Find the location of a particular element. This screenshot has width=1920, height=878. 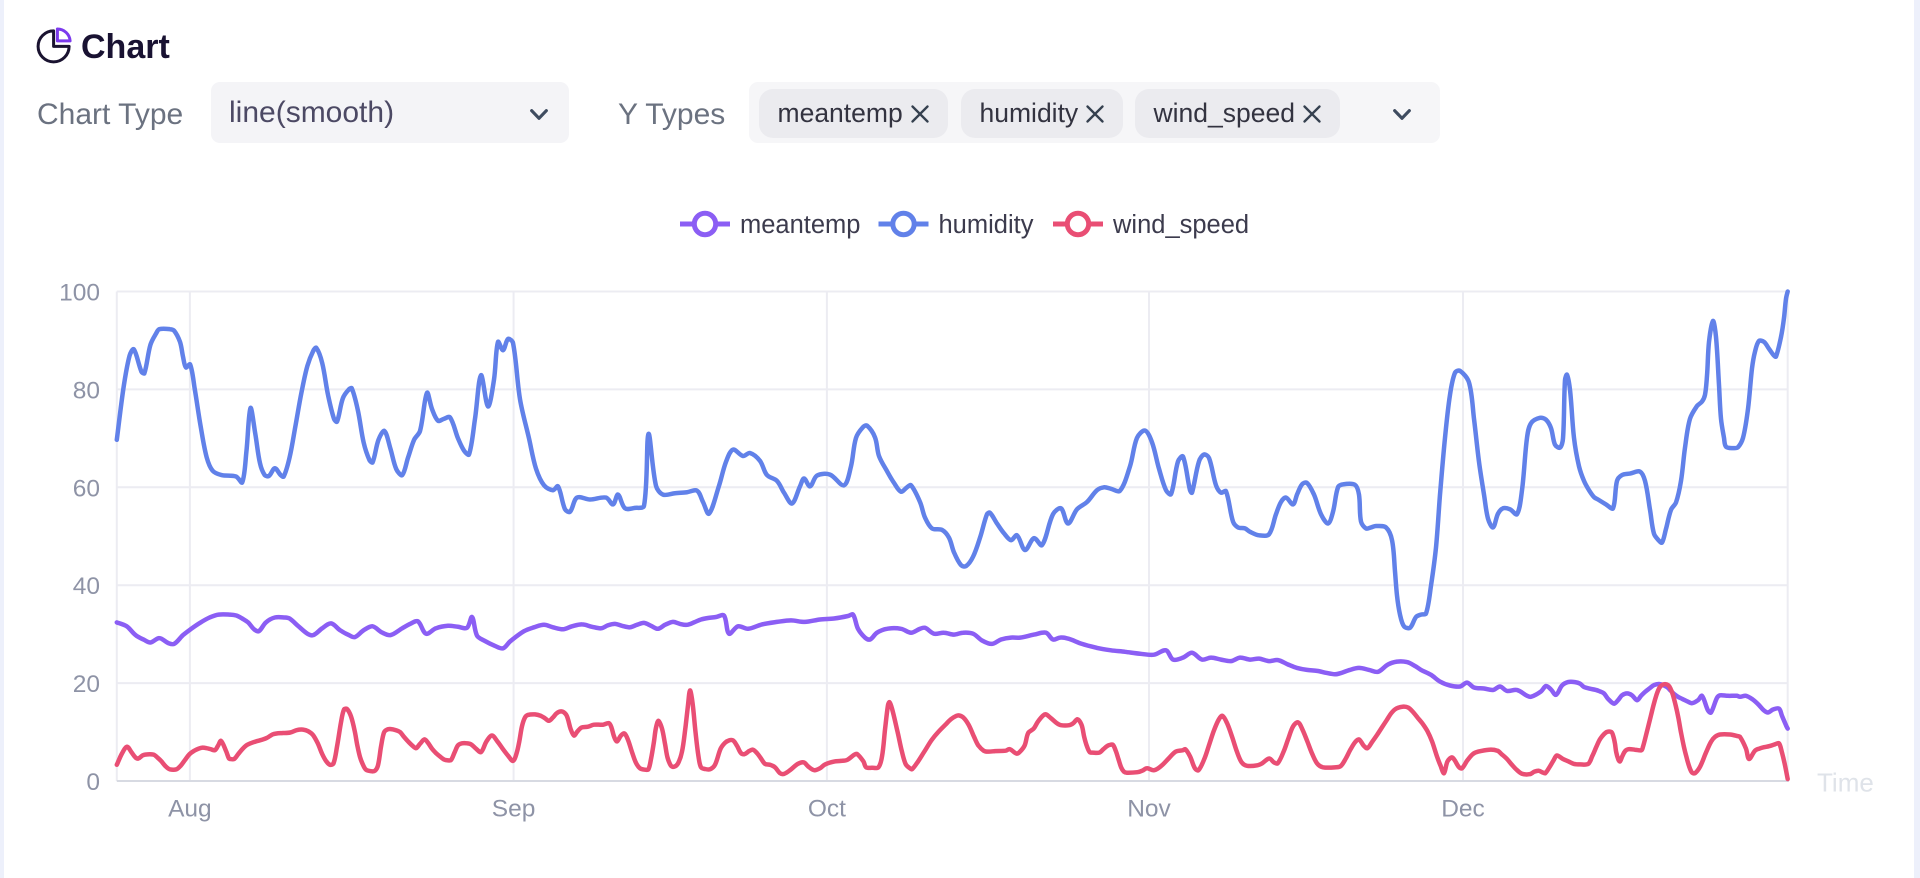

svg-text: 60 is located at coordinates (86, 488).